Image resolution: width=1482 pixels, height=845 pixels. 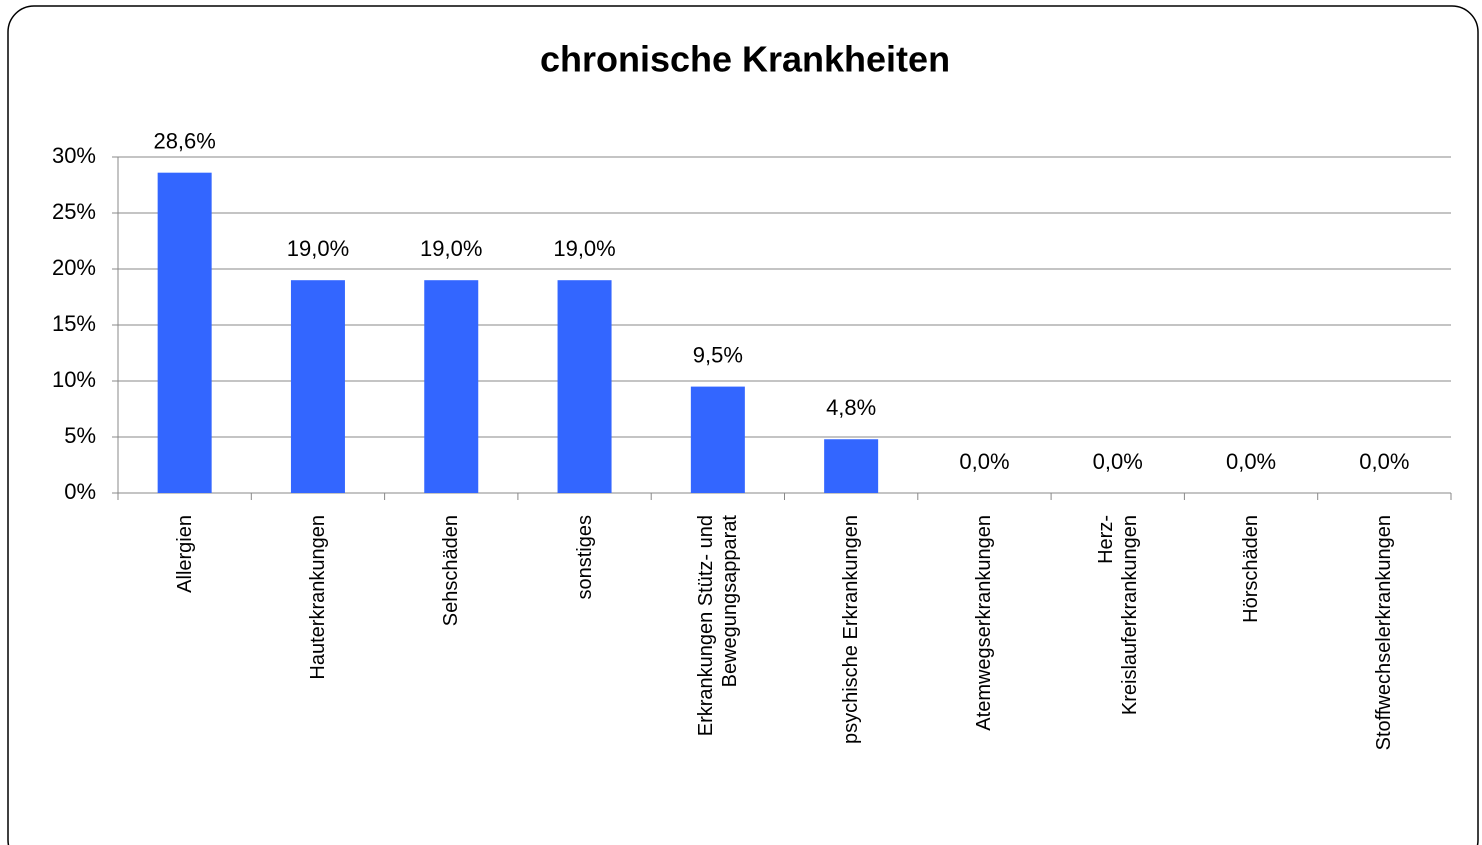 I want to click on x-tick-label: Hörschäden, so click(x=1251, y=569).